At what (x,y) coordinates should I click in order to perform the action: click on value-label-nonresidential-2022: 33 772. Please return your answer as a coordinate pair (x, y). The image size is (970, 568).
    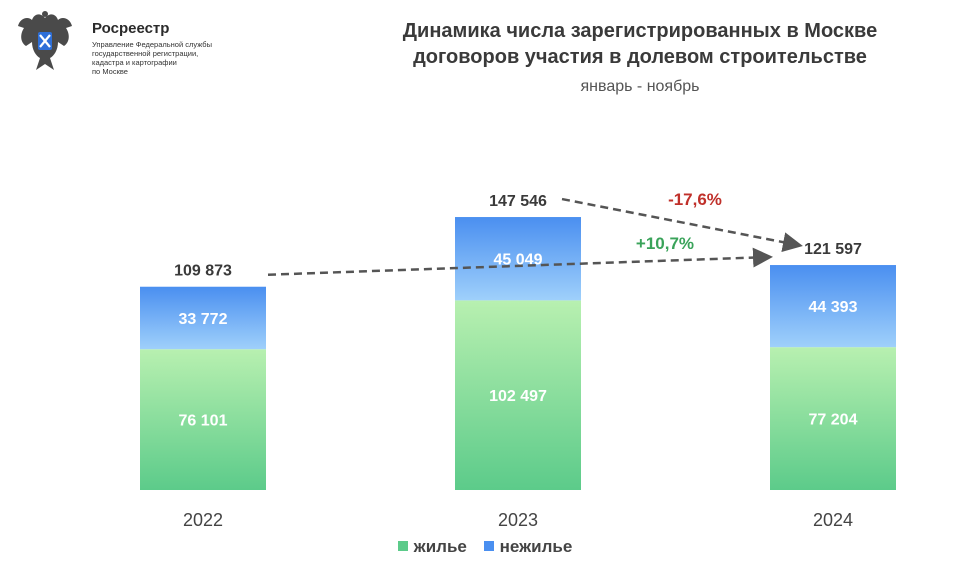
    Looking at the image, I should click on (203, 319).